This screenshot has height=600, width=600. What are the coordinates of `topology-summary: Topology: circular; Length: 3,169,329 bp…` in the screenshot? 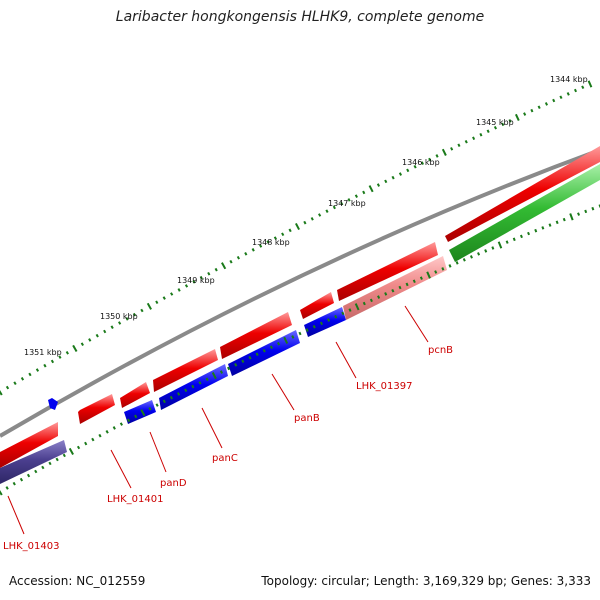 It's located at (426, 581).